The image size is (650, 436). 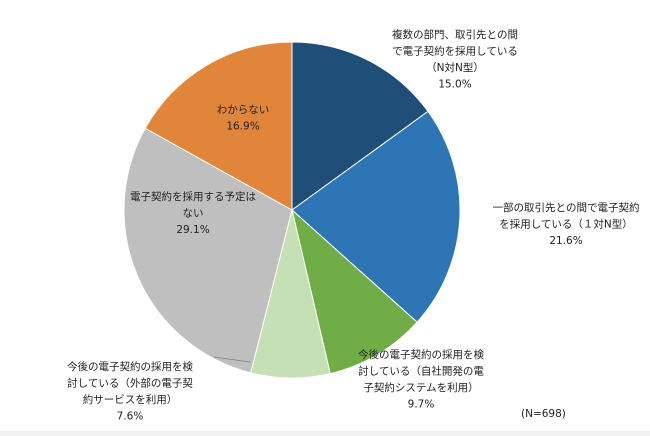 I want to click on slice-value-label-3: 9.7%, so click(x=421, y=405).